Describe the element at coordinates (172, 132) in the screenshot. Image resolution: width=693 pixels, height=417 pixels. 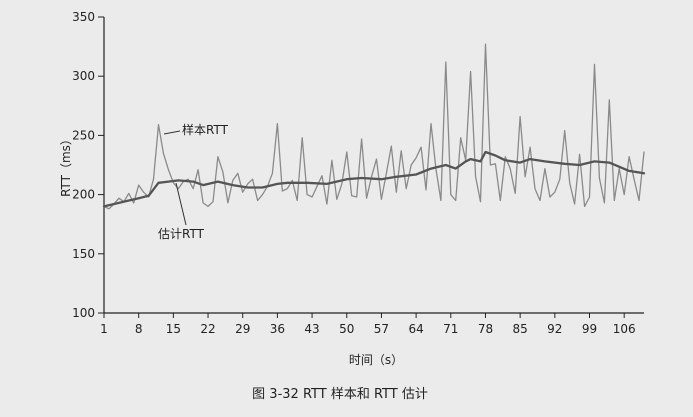
I see `annotation-sample-rtt-leader` at that location.